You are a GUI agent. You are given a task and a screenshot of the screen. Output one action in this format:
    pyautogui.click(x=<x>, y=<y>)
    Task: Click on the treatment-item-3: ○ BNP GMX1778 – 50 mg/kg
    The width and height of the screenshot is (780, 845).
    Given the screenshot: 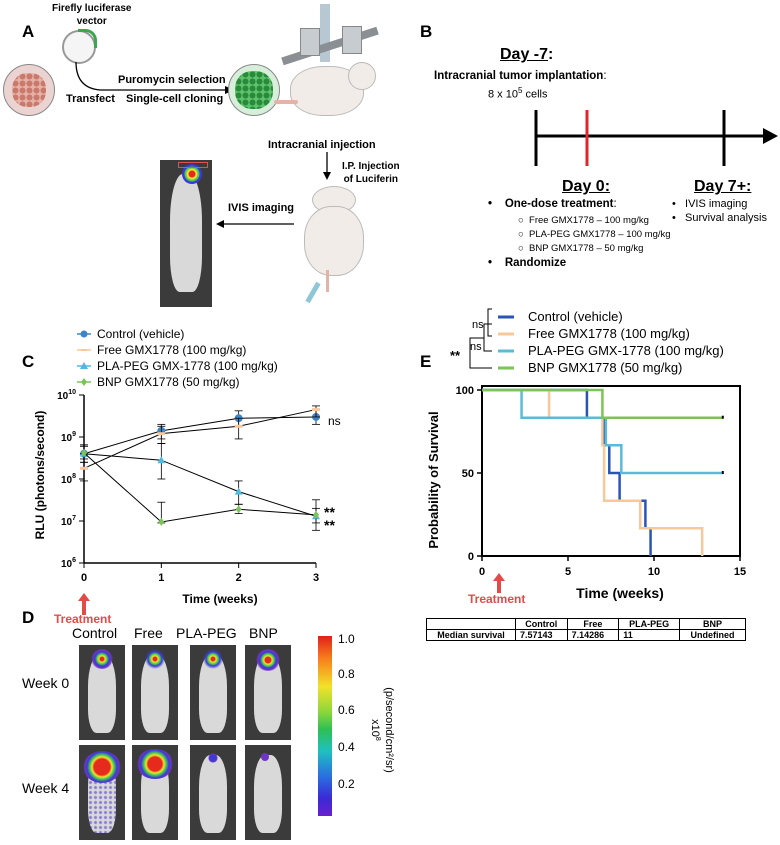 What is the action you would take?
    pyautogui.click(x=581, y=248)
    